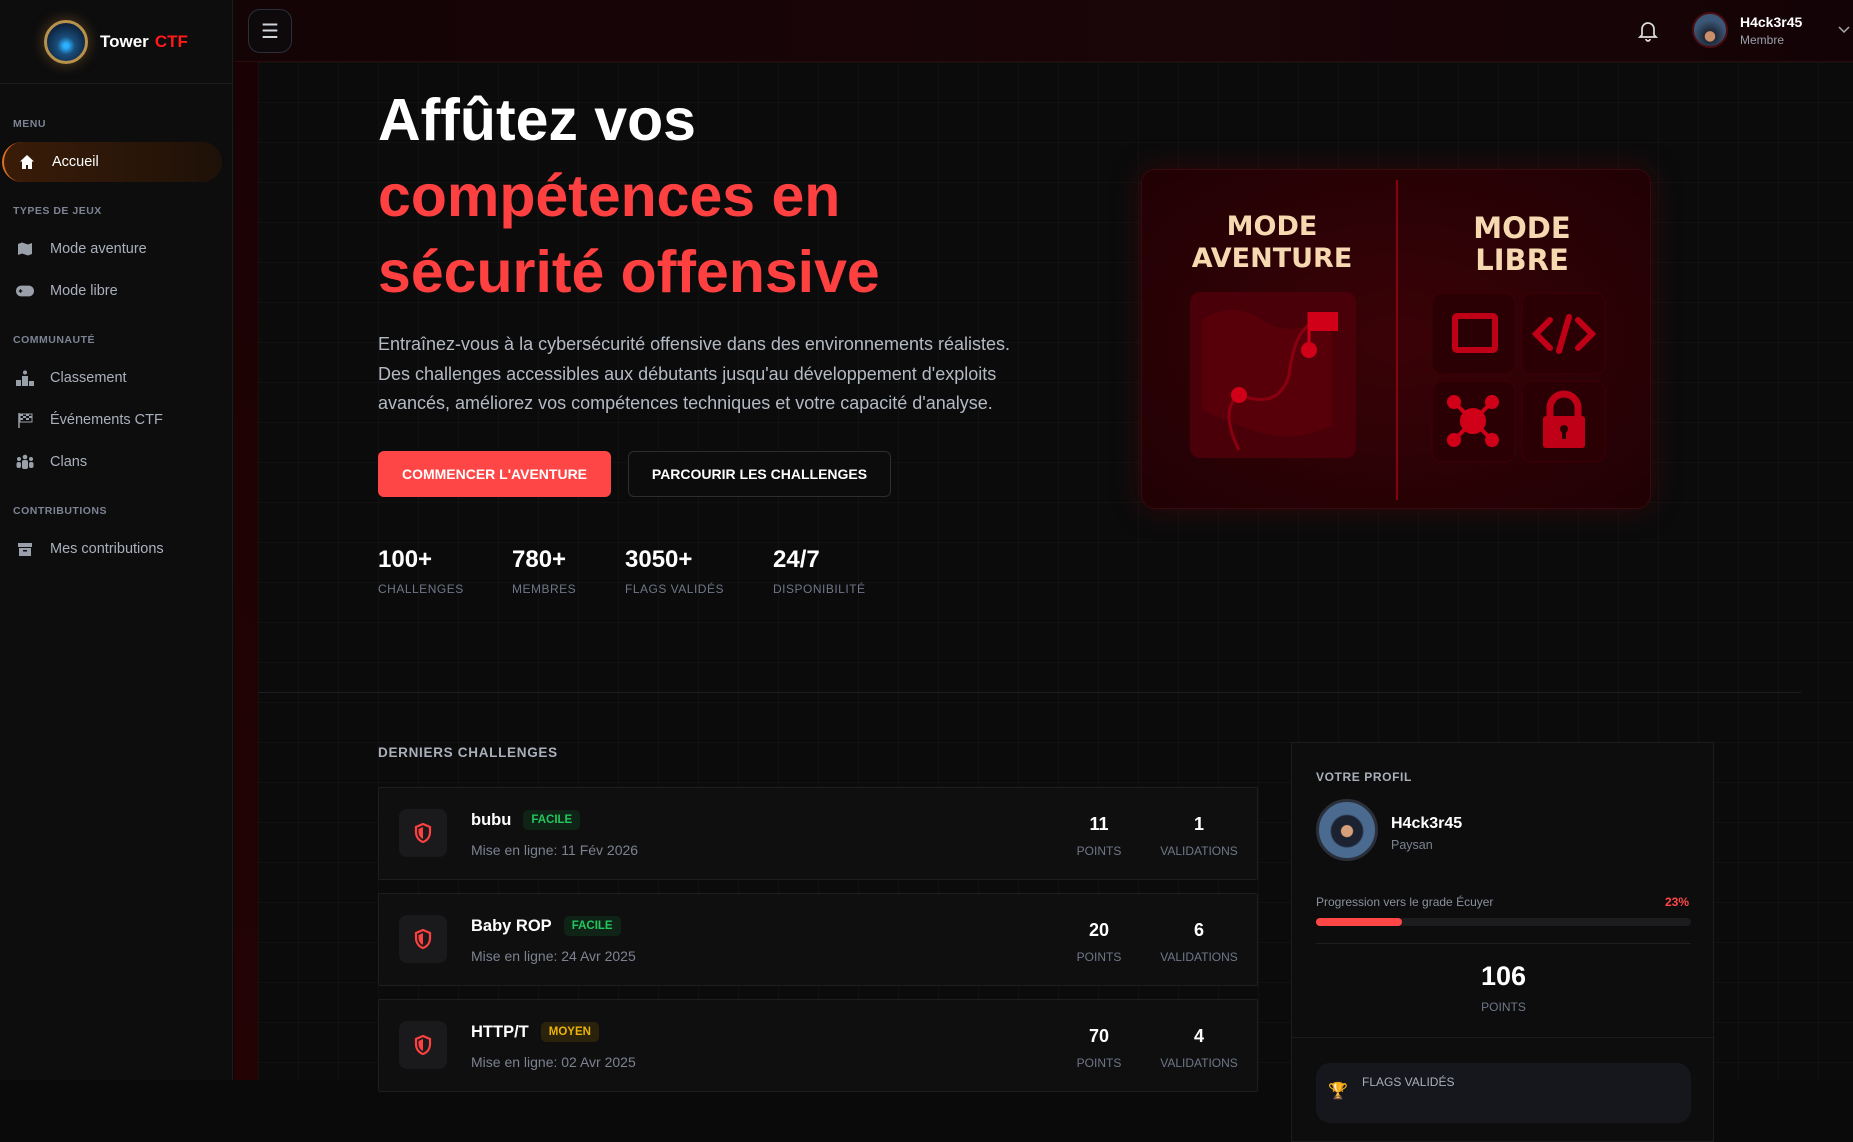  Describe the element at coordinates (674, 571) in the screenshot. I see `stat-flags: 3050+ FLAGS VALIDÉS` at that location.